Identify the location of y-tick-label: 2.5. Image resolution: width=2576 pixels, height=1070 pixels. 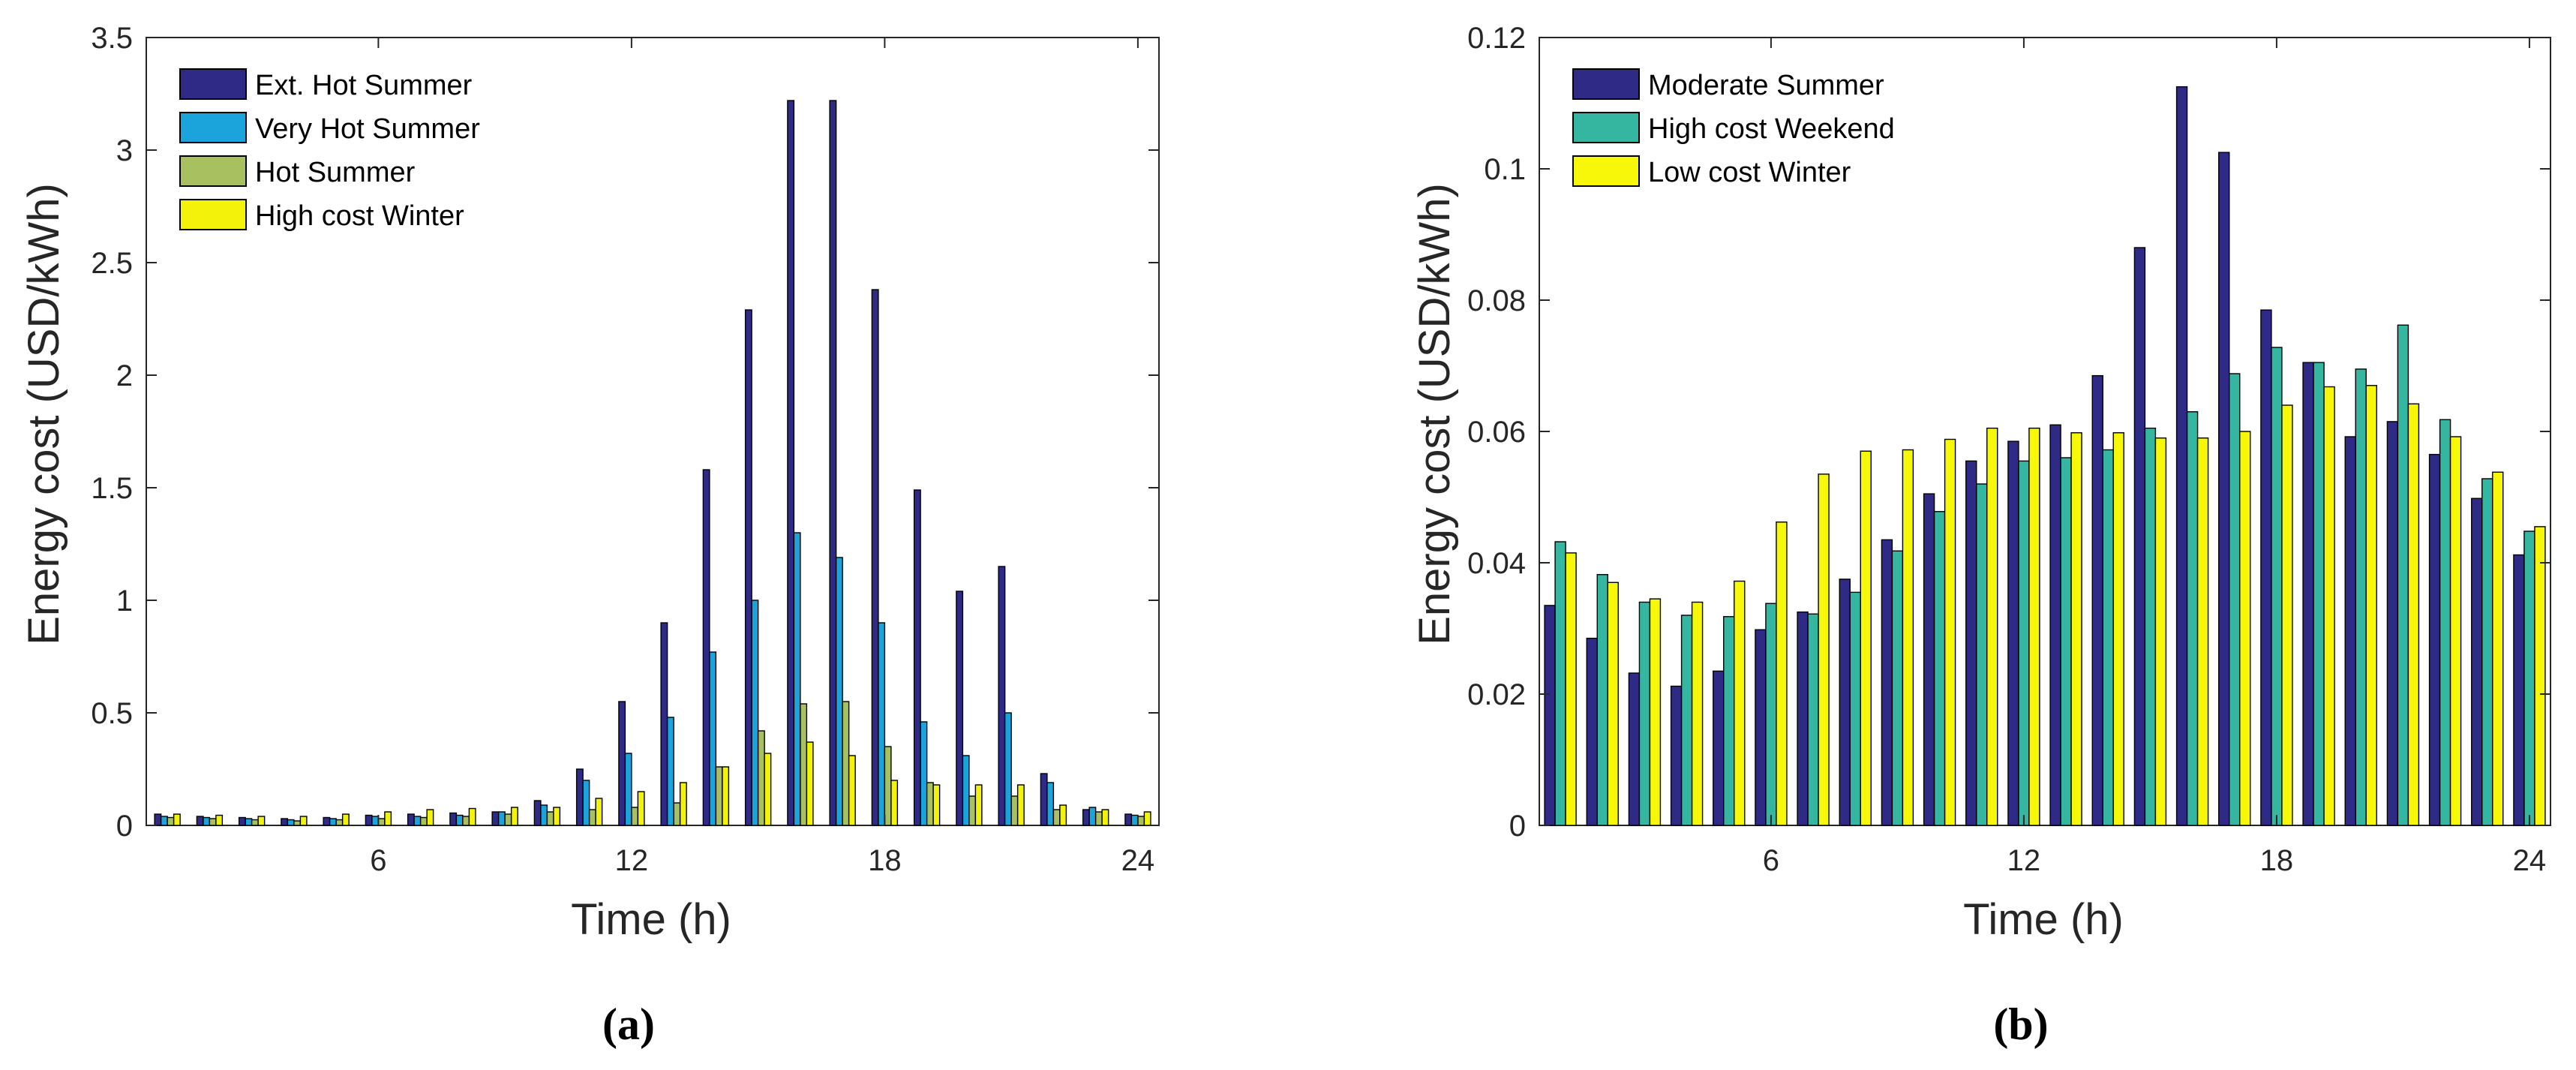
(112, 263).